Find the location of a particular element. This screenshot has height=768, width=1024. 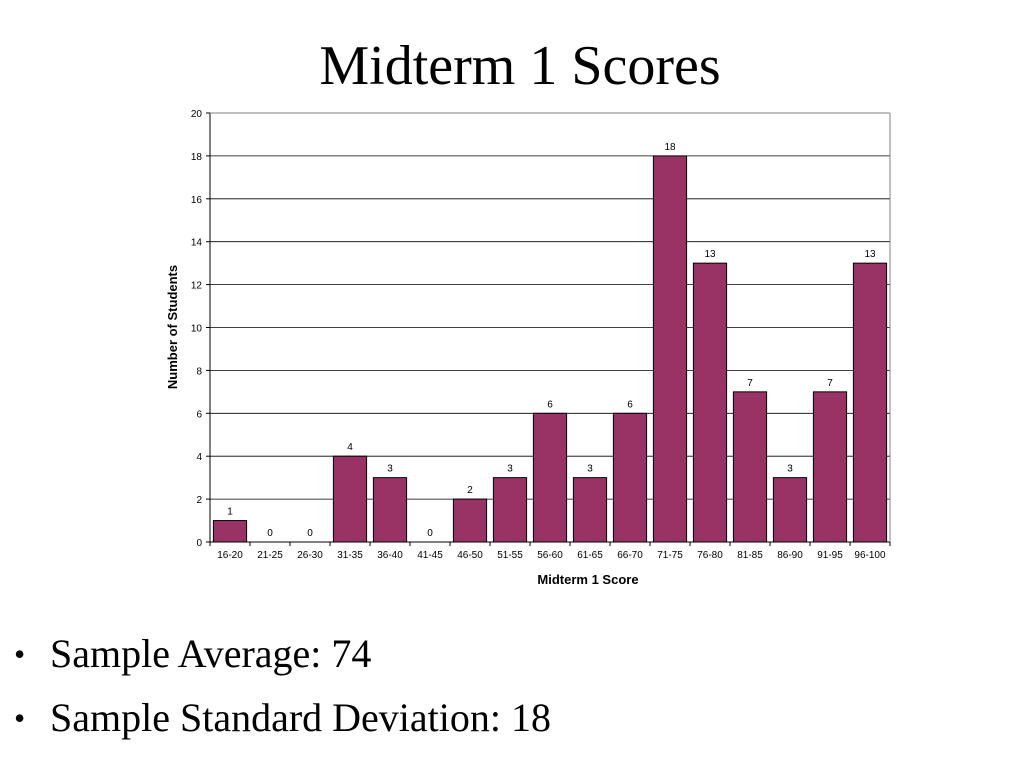

x-tick-label: 41-45 is located at coordinates (430, 555).